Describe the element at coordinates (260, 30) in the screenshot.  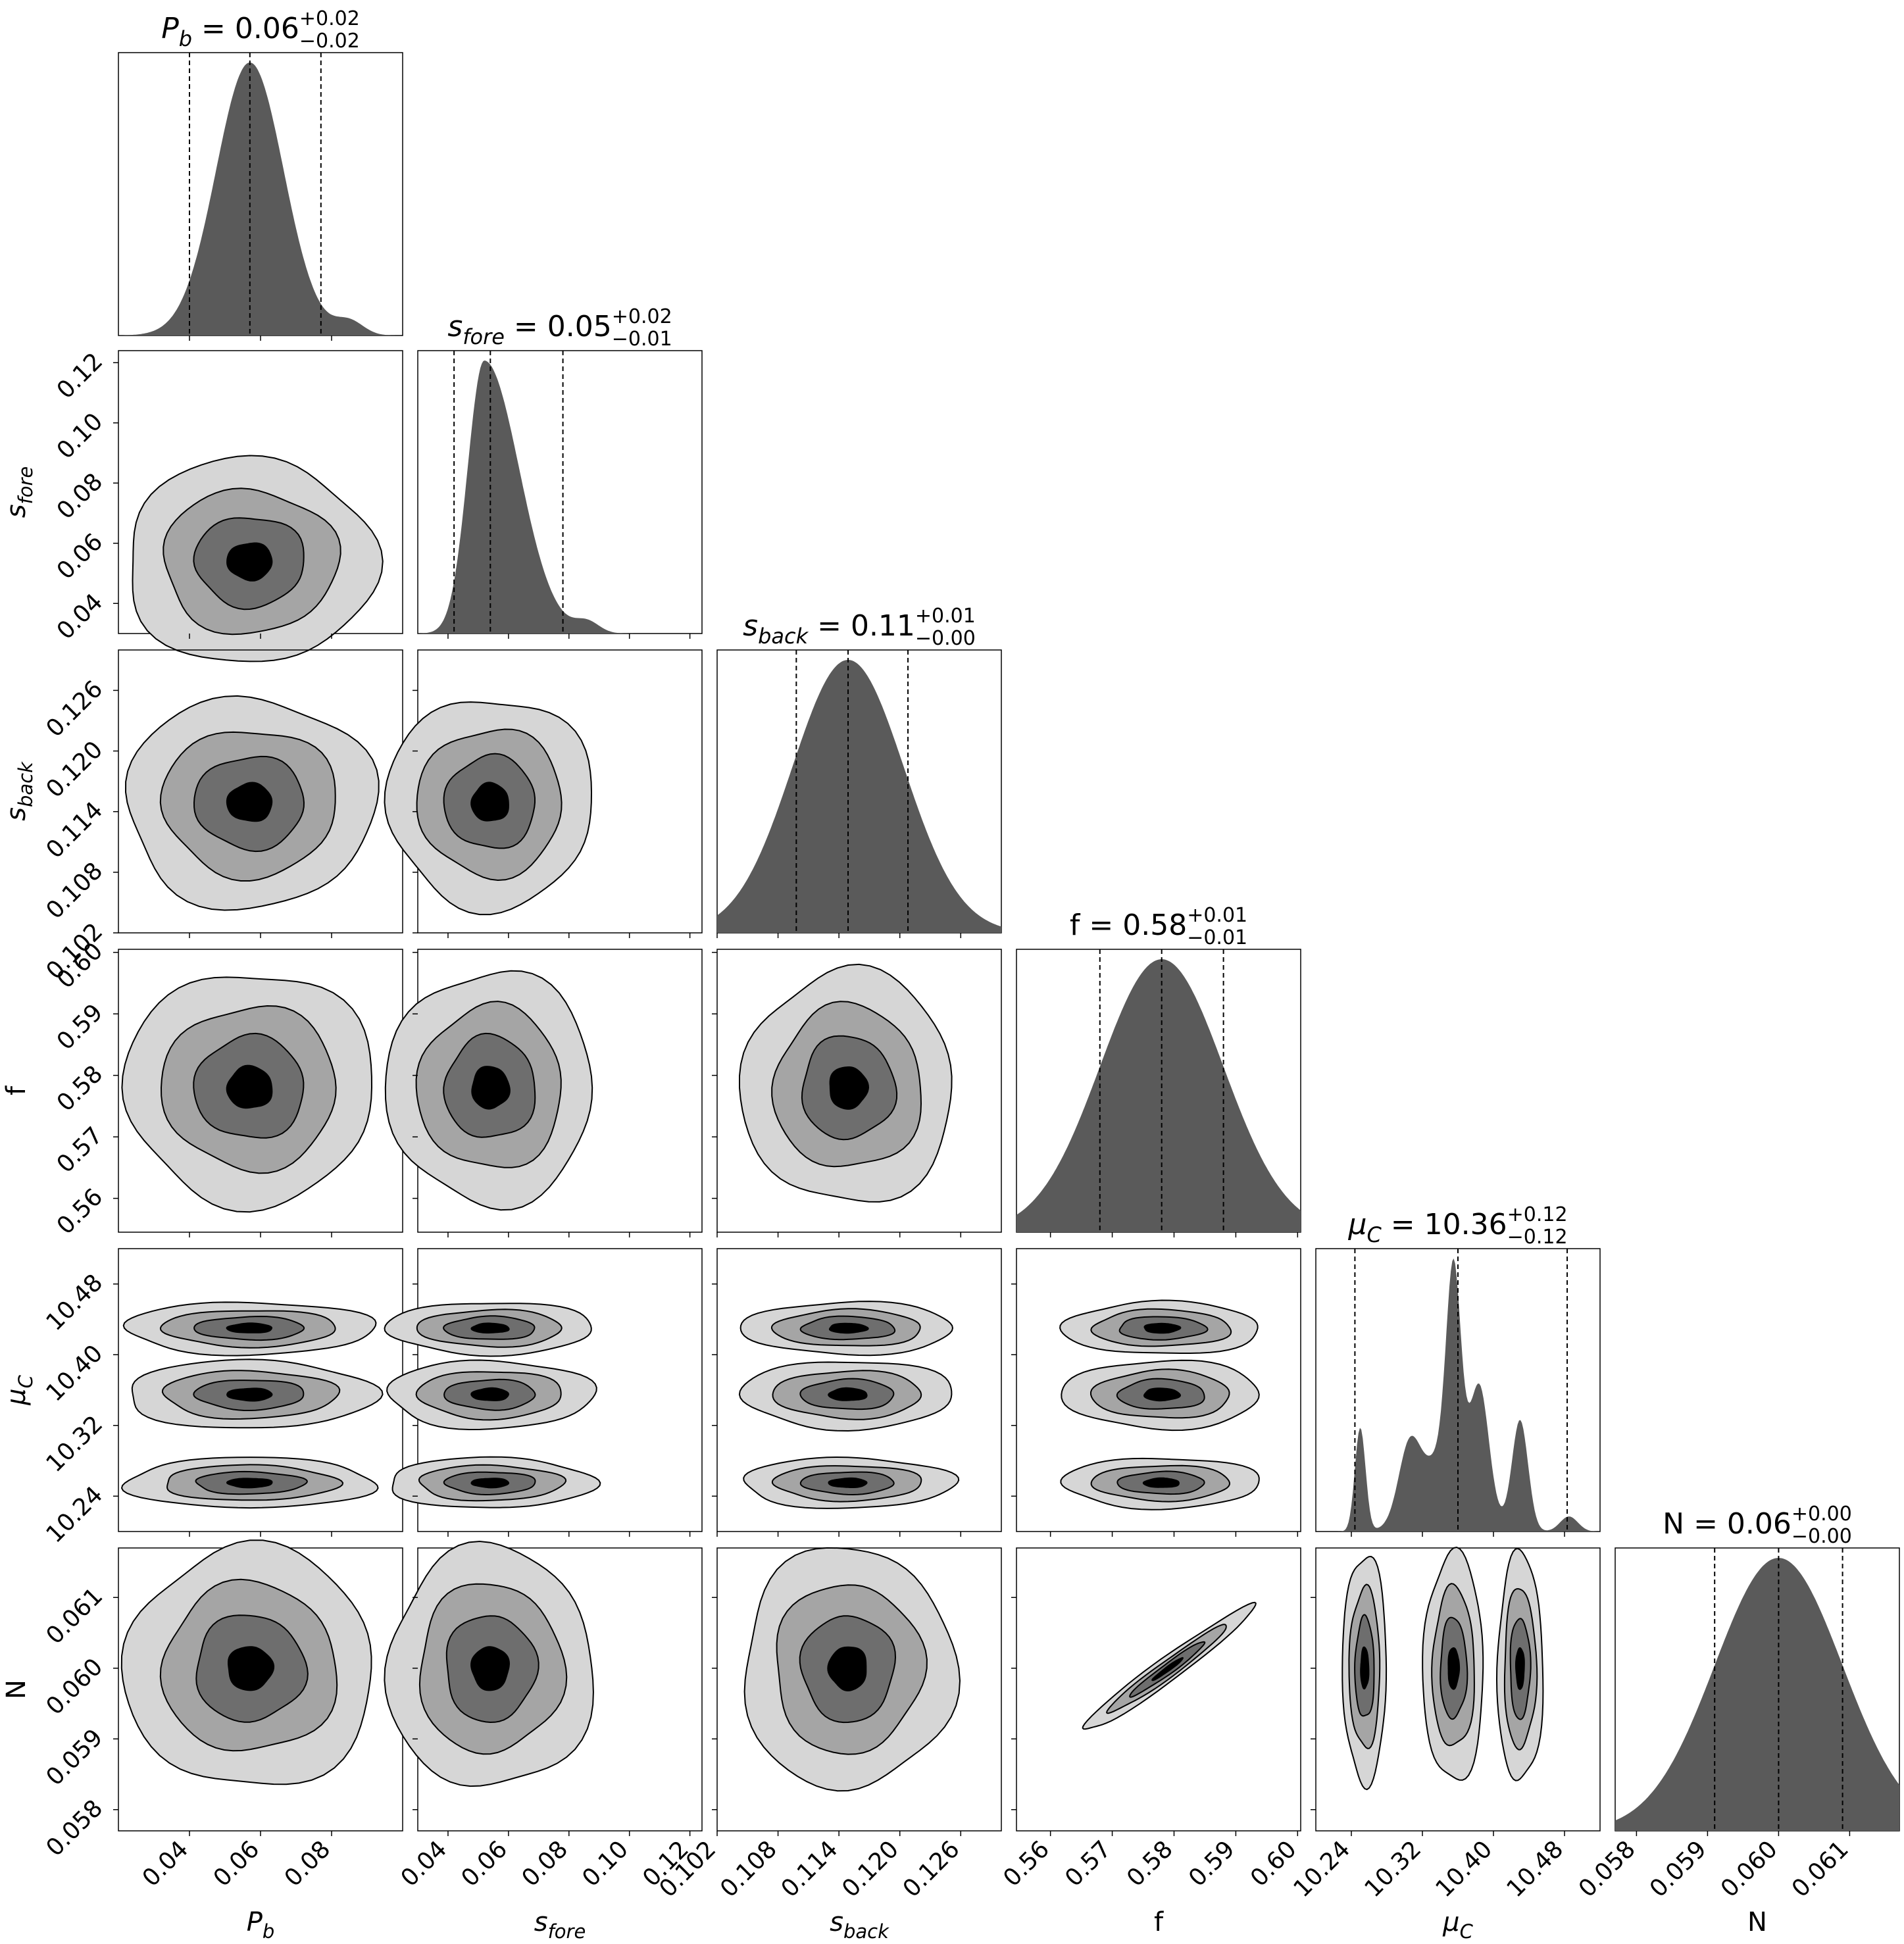
I see `title-Pb: Pb = 0.06+0.02 −0.02` at that location.